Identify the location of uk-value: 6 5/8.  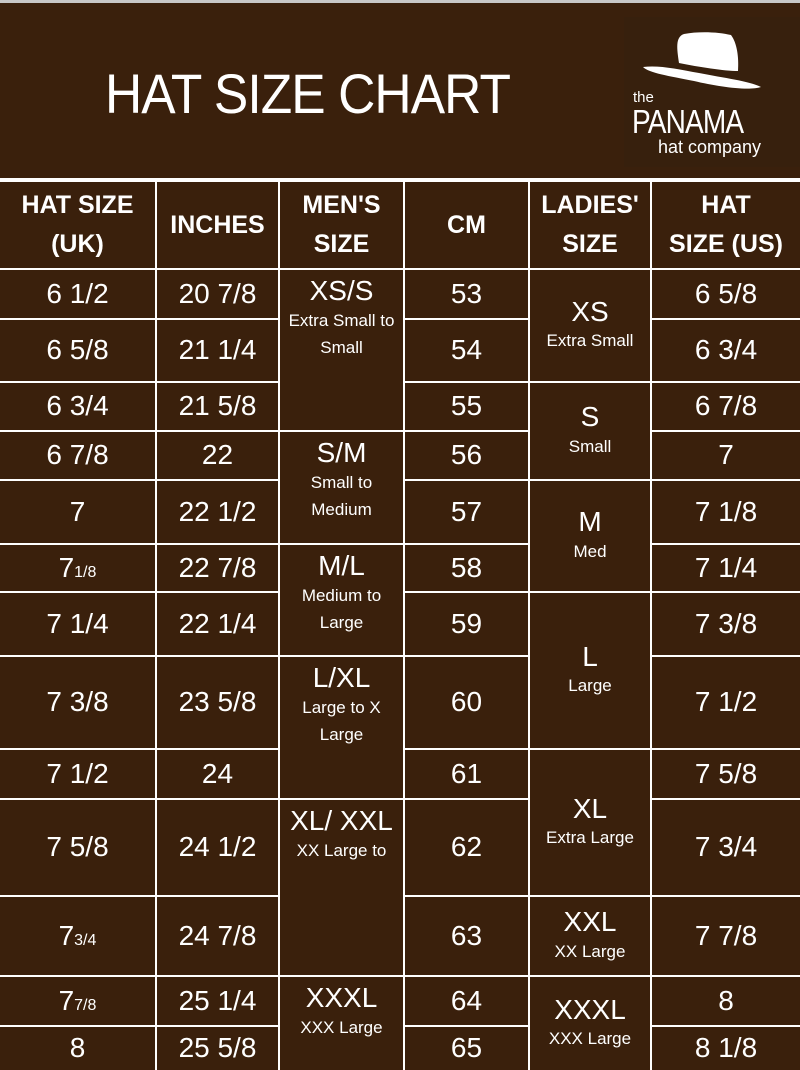
(77, 350).